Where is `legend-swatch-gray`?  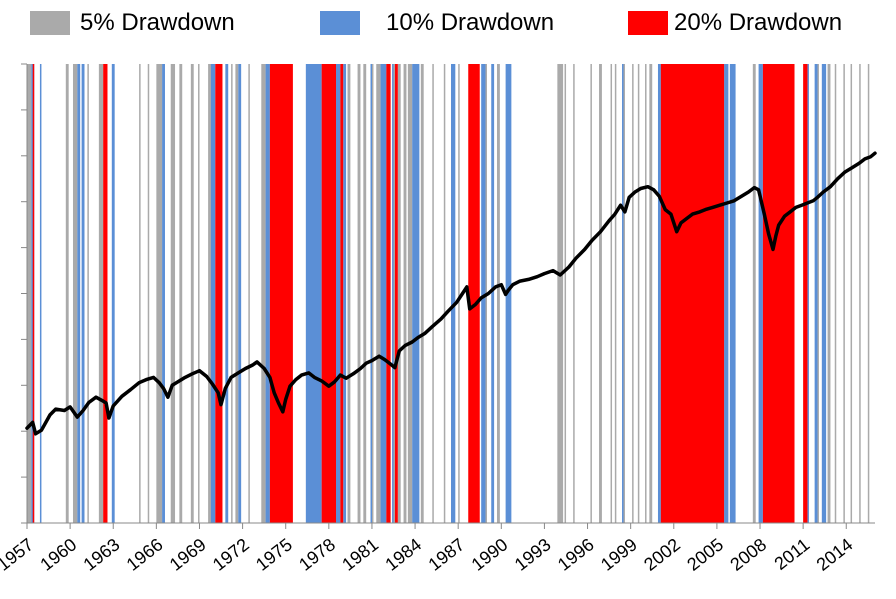
legend-swatch-gray is located at coordinates (50, 23).